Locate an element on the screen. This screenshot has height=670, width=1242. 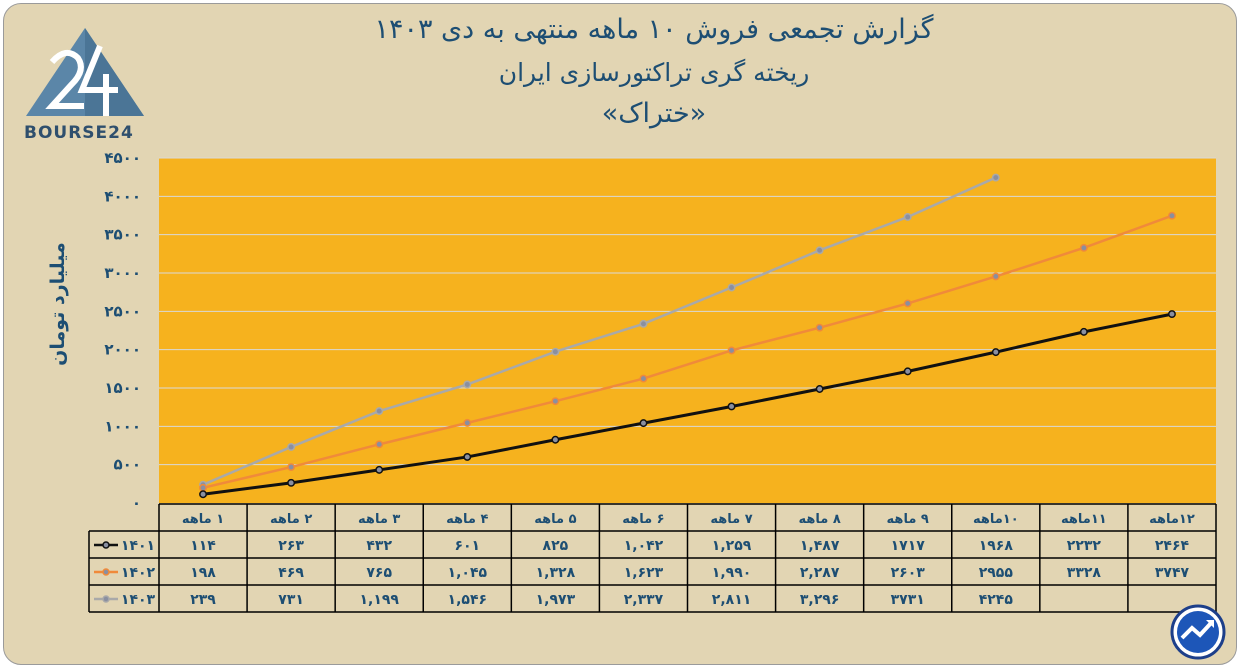
data-label: ۲,۲۸۷ is located at coordinates (820, 573).